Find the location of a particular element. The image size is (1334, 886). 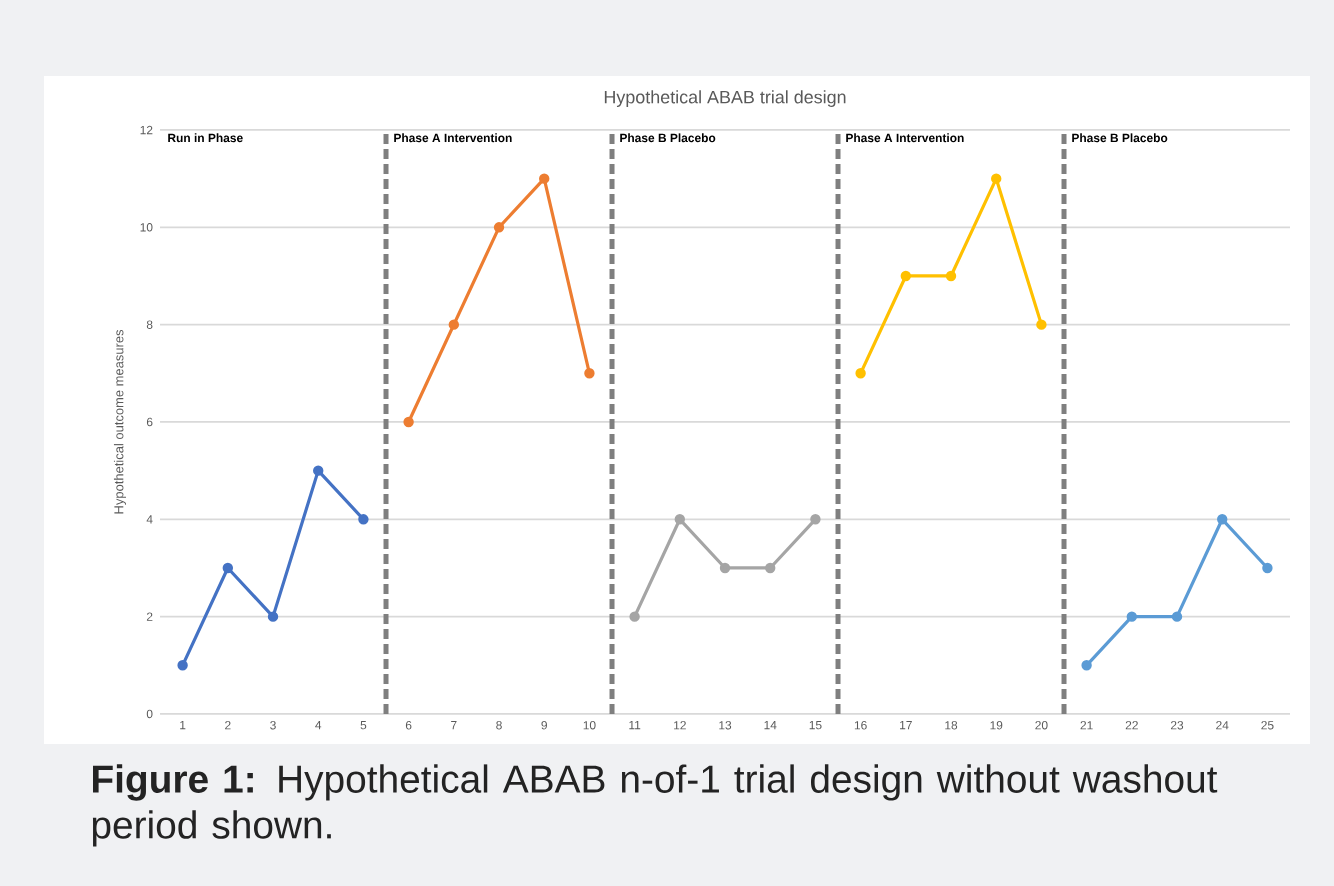

text: Figure 1: Hypothetical ABAB n-of-1 trial design without washout period shown. is located at coordinates (655, 805).